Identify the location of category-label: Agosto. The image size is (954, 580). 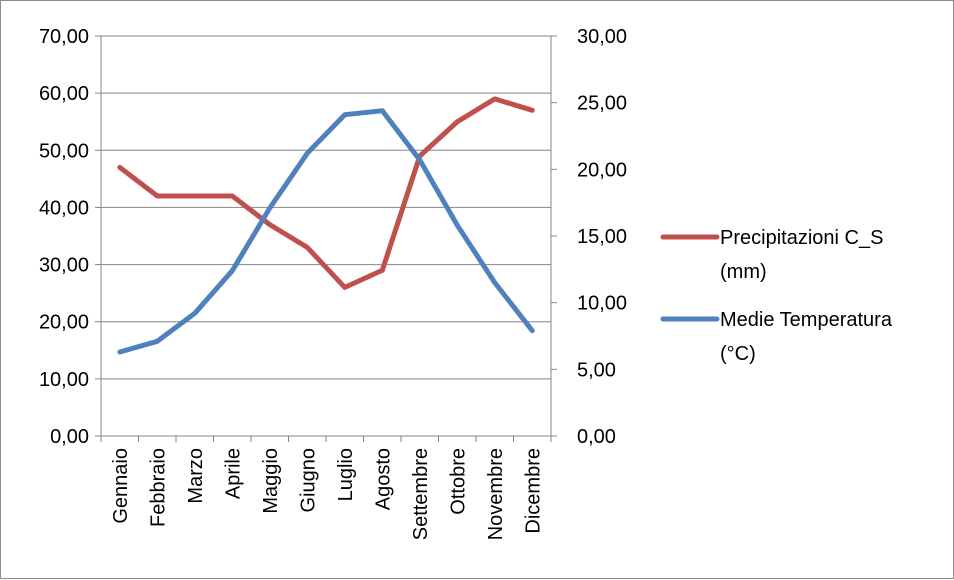
(383, 479).